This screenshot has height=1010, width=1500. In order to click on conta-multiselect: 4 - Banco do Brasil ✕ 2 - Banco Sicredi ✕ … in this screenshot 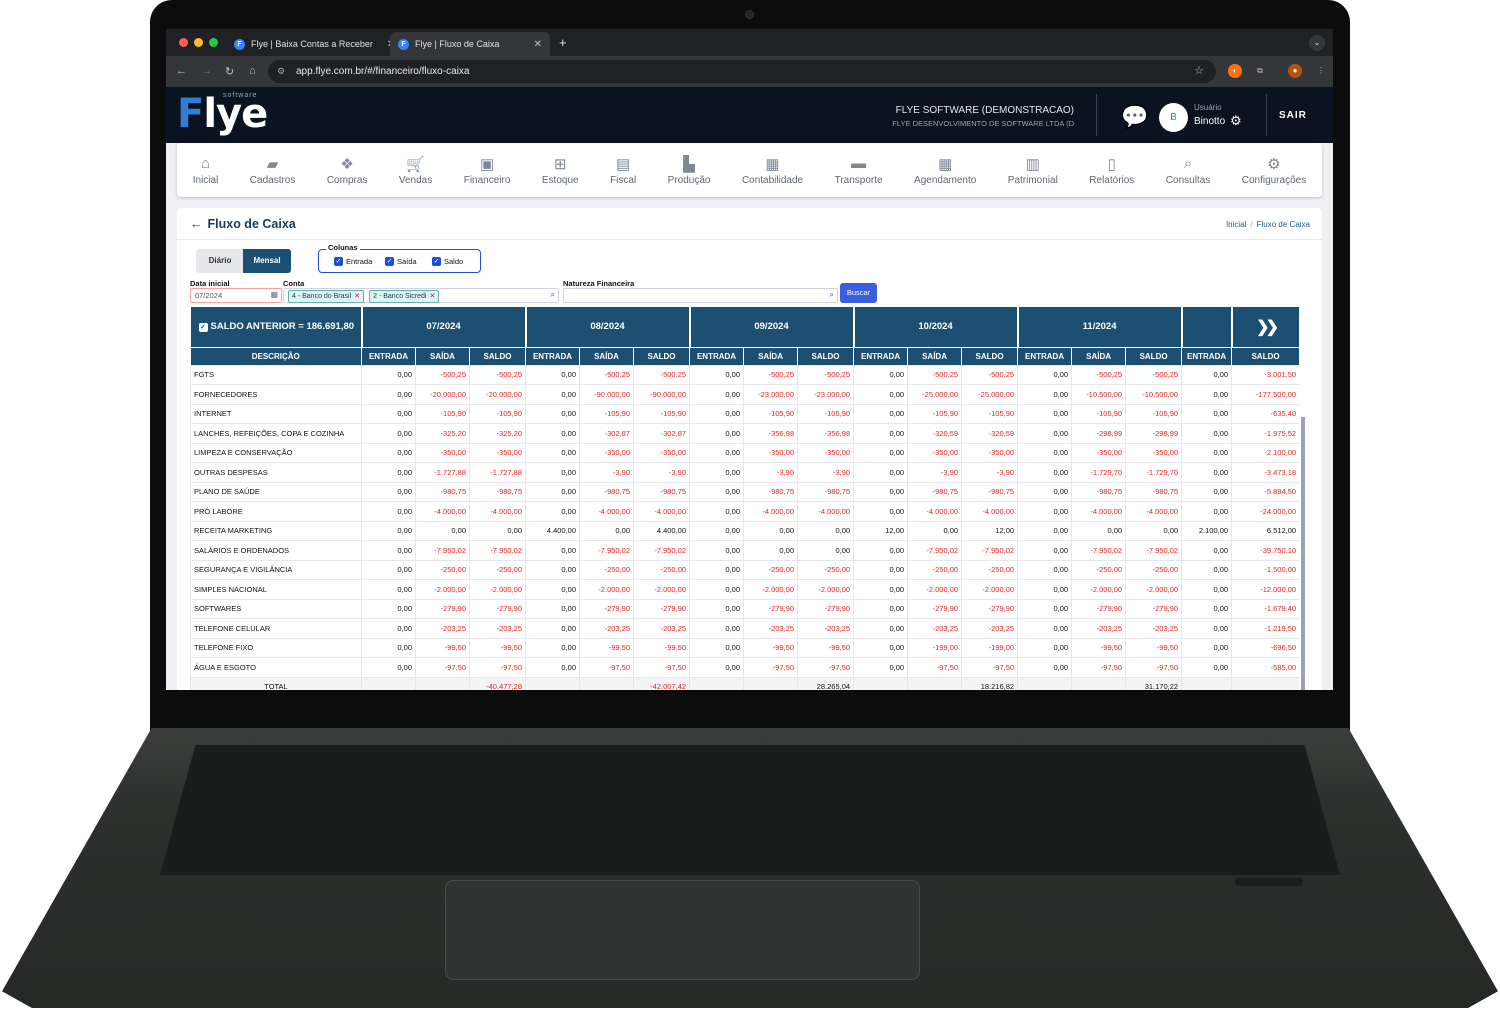, I will do `click(421, 295)`.